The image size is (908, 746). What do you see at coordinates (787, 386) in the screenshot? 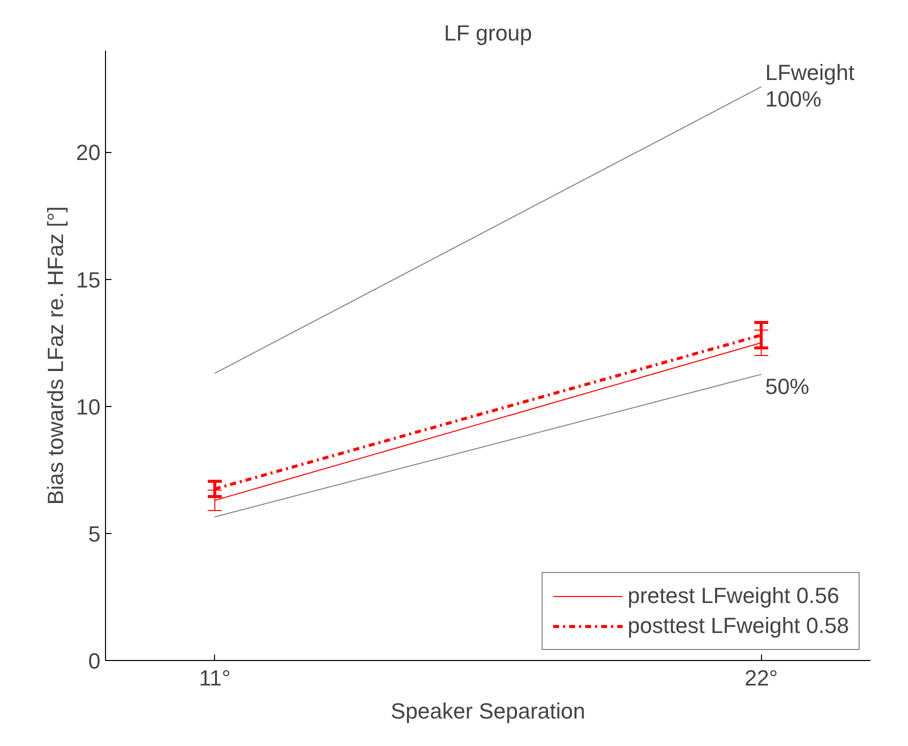
I see `annotation: 50%` at bounding box center [787, 386].